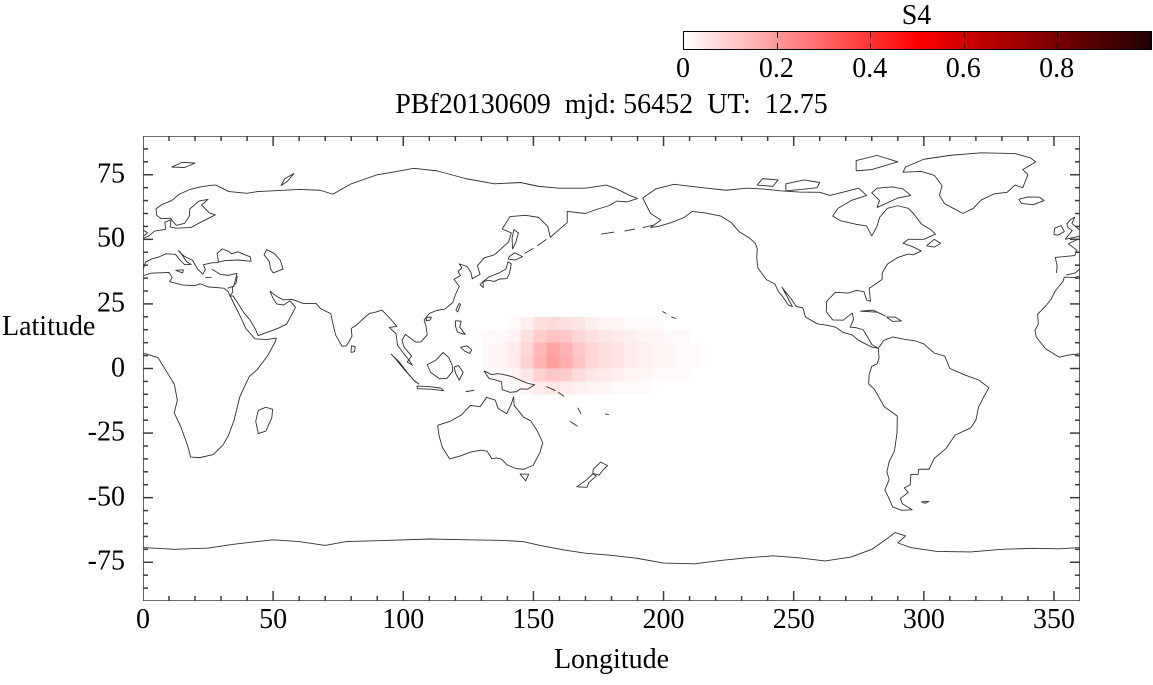 The image size is (1153, 685). I want to click on coastline-south-america, so click(929, 423).